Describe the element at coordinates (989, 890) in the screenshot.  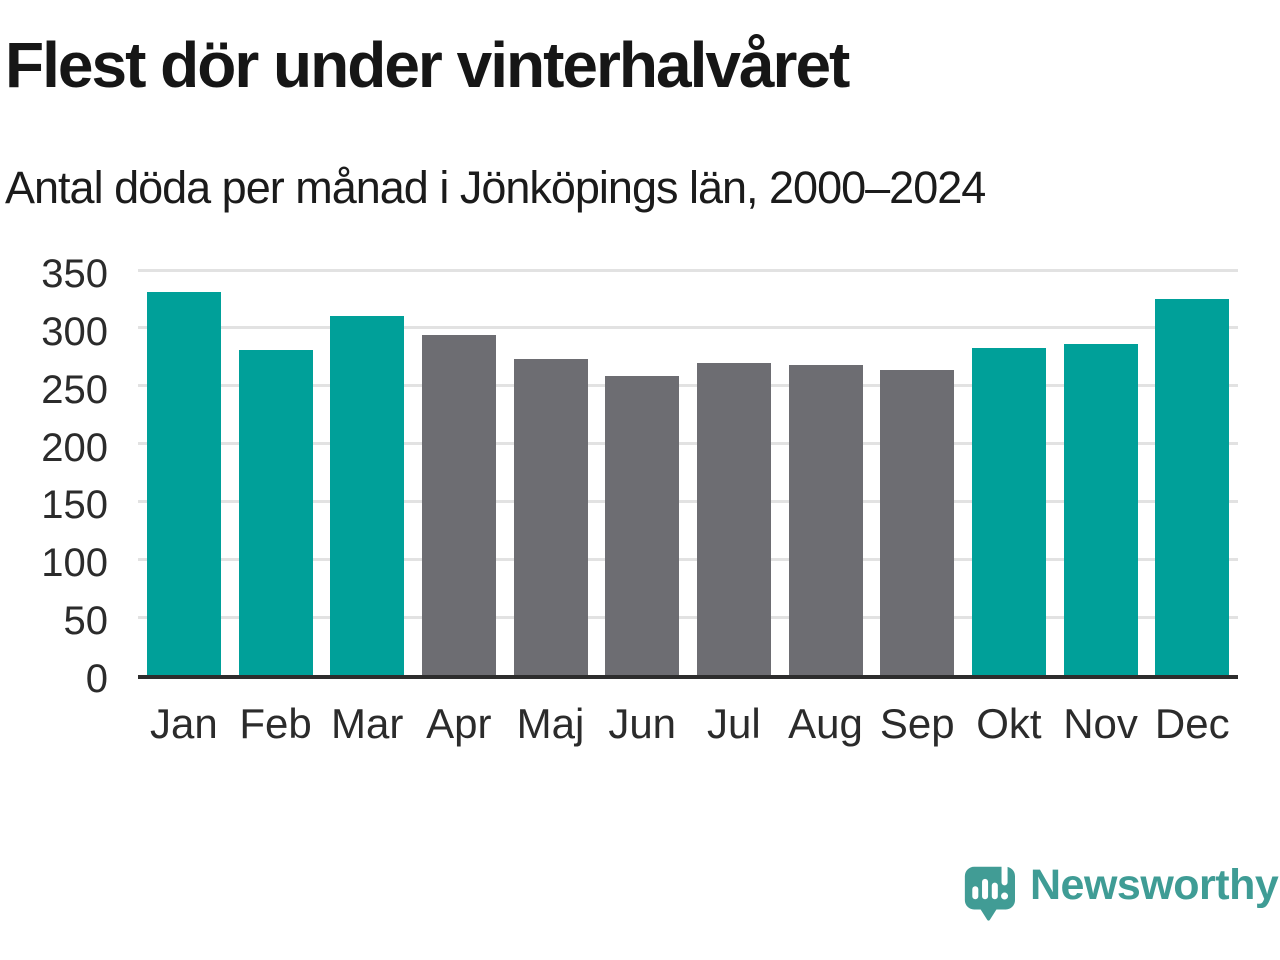
I see `newsworthy-speech-bubble-chart-icon` at that location.